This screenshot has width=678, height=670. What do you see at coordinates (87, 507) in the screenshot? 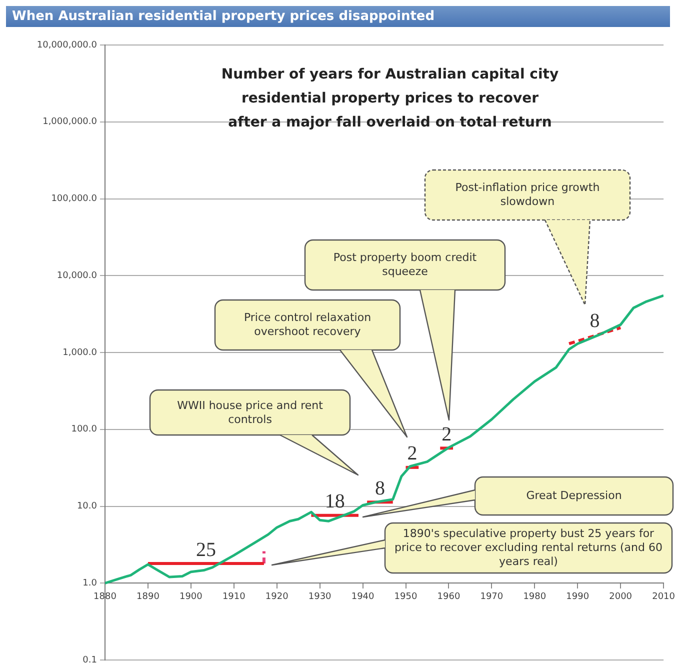
I see `y-tick-label: 10.0` at bounding box center [87, 507].